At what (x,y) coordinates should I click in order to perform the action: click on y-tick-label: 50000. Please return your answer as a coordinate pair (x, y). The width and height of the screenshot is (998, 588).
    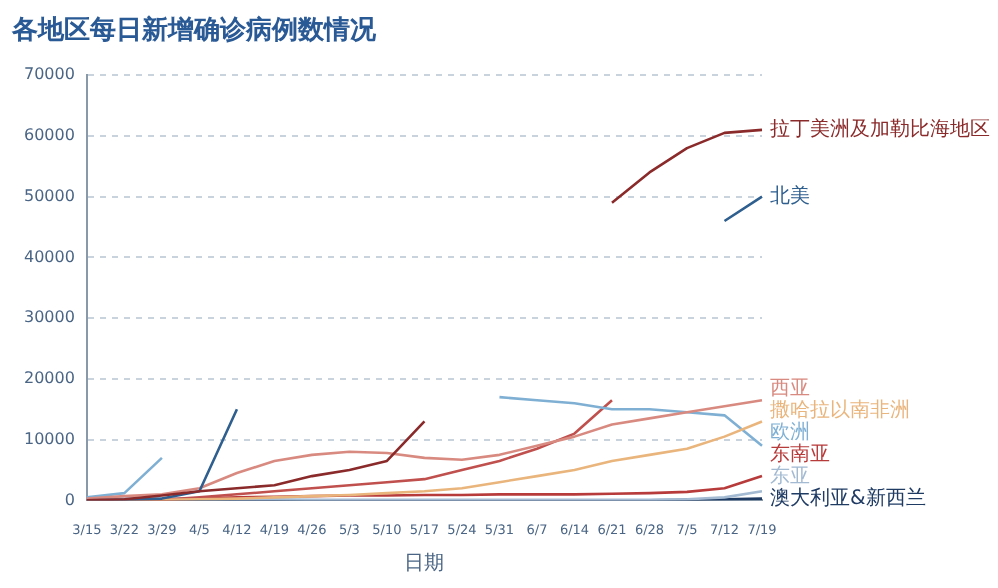
    Looking at the image, I should click on (49, 195).